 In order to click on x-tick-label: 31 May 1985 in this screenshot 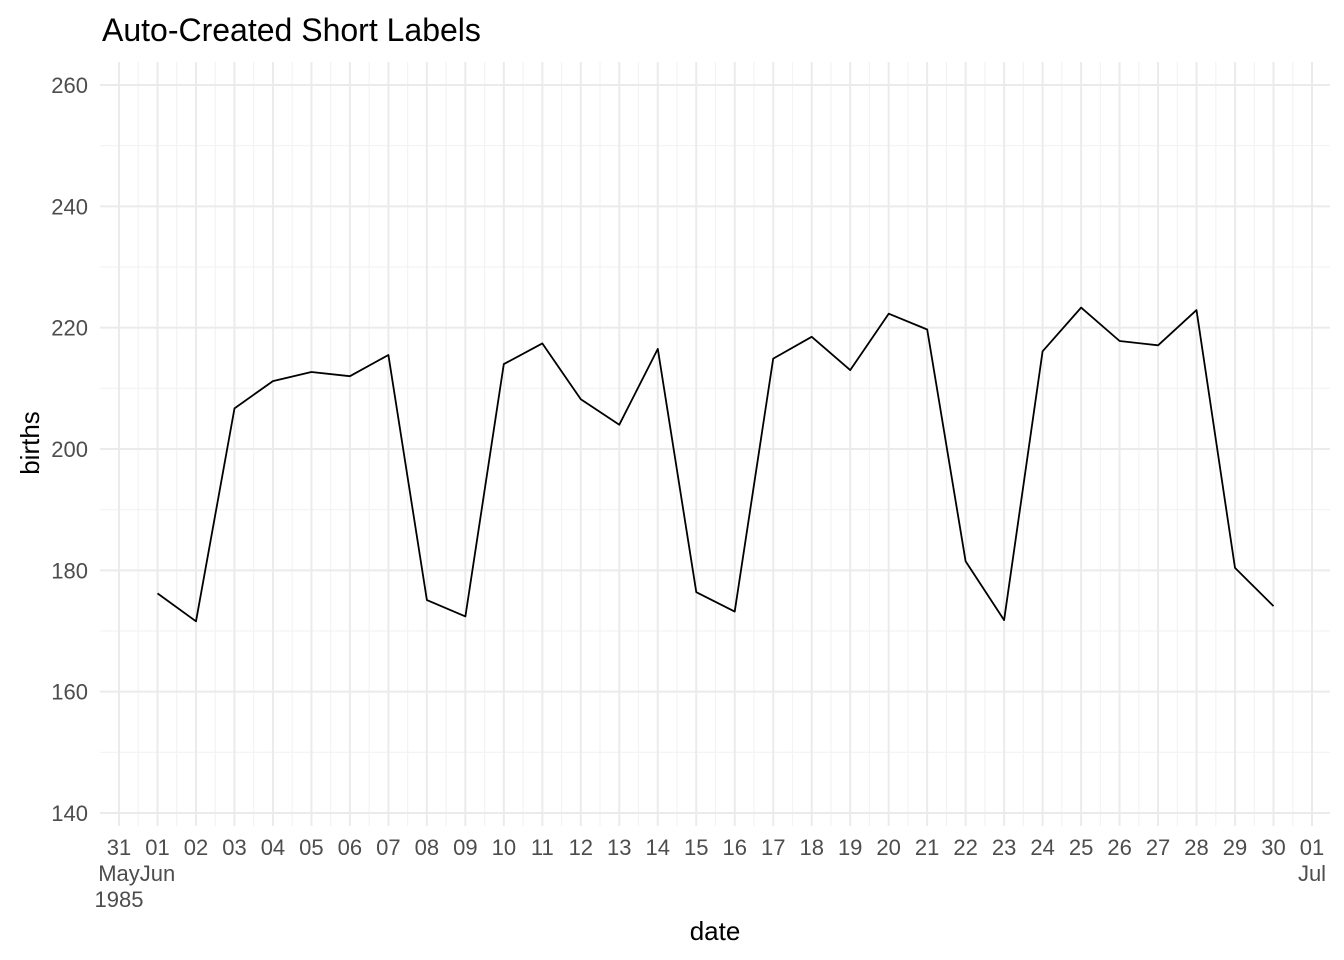, I will do `click(119, 873)`.